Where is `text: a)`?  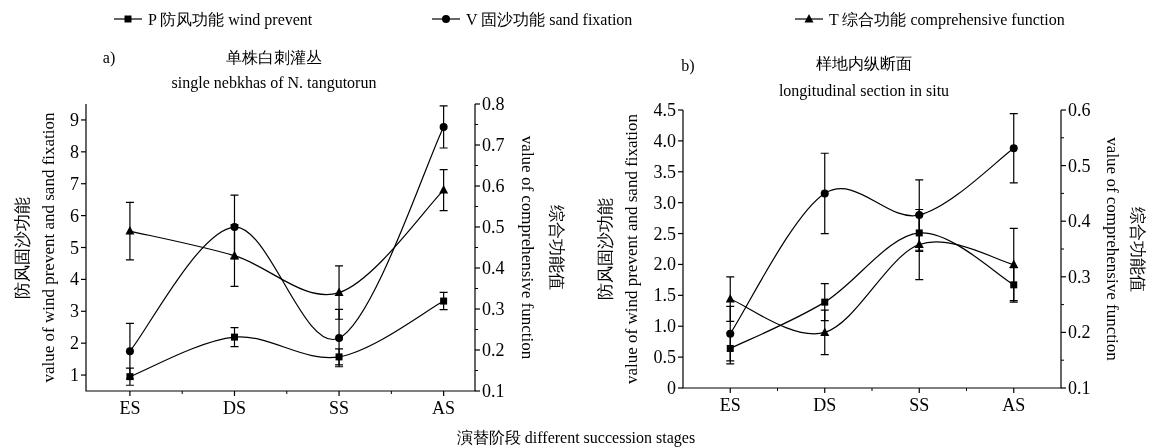 text: a) is located at coordinates (109, 57).